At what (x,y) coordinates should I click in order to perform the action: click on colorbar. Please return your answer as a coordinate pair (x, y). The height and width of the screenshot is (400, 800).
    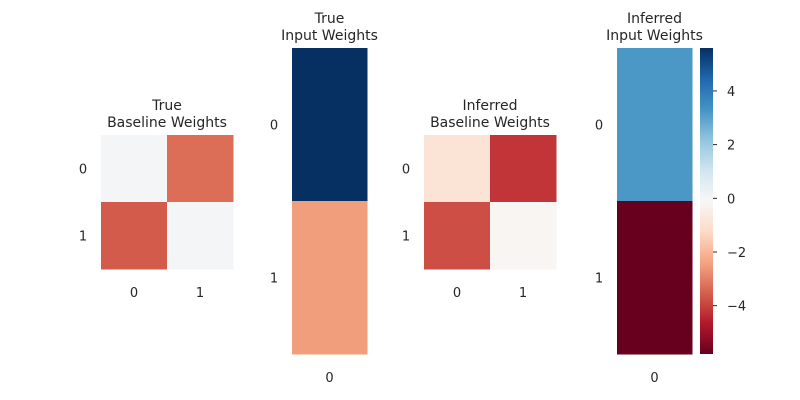
    Looking at the image, I should click on (706, 201).